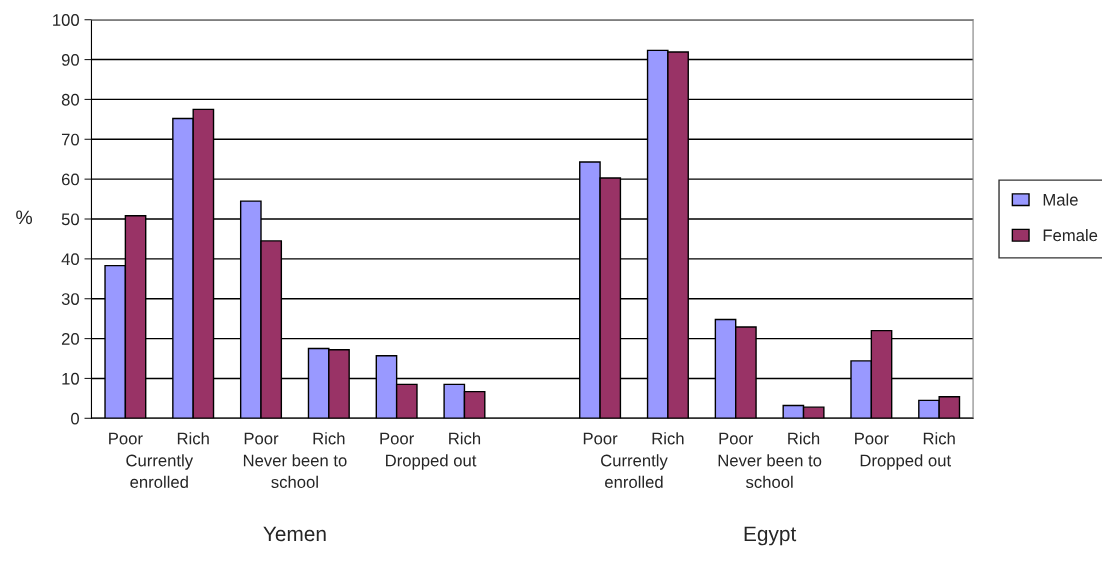 The width and height of the screenshot is (1102, 563). What do you see at coordinates (70, 299) in the screenshot?
I see `y-tick-label: 30` at bounding box center [70, 299].